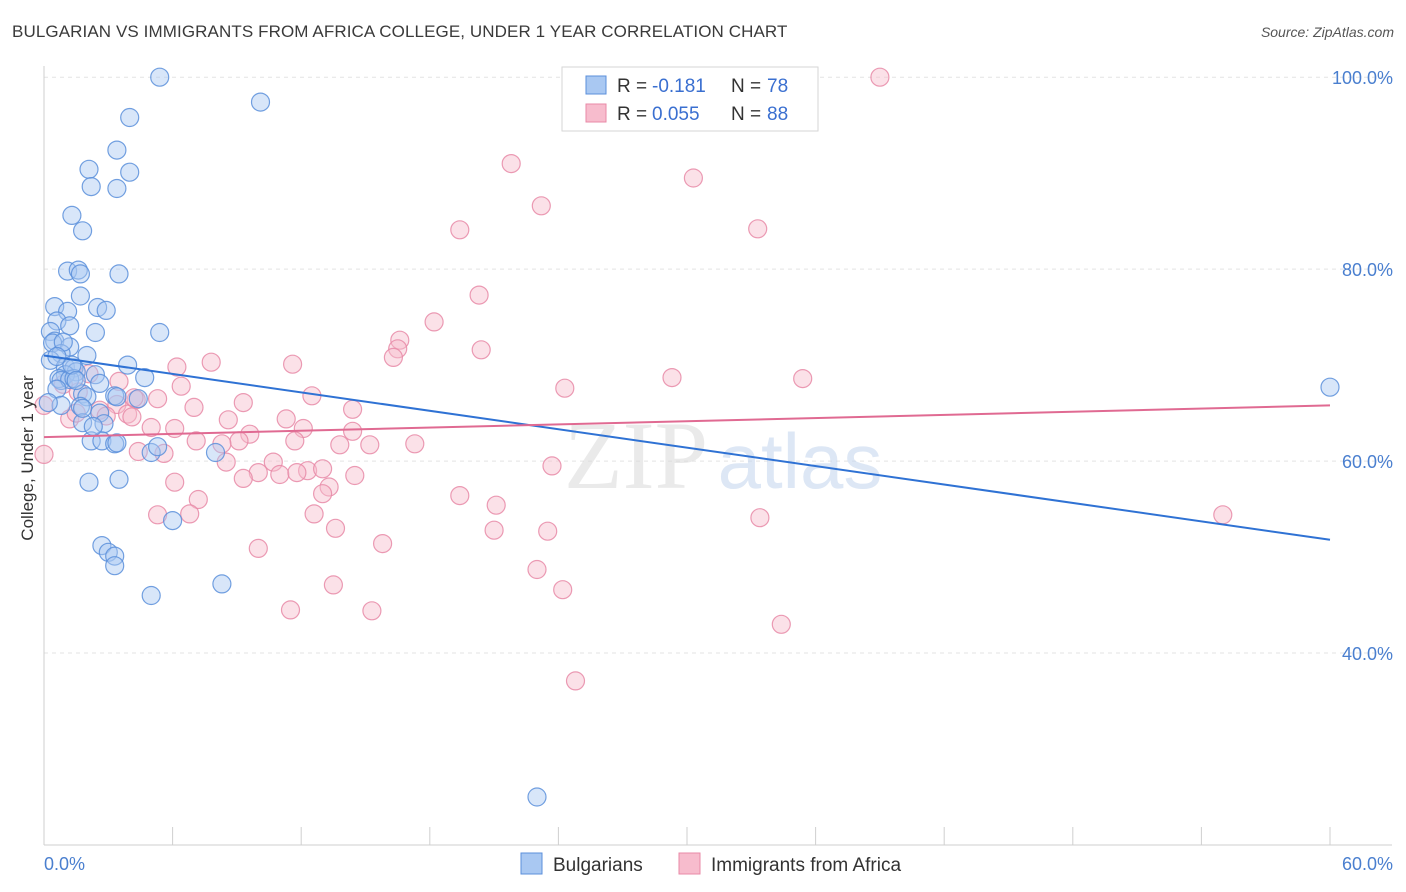 The image size is (1406, 892). What do you see at coordinates (676, 114) in the screenshot?
I see `legend-r-value-2: 0.055` at bounding box center [676, 114].